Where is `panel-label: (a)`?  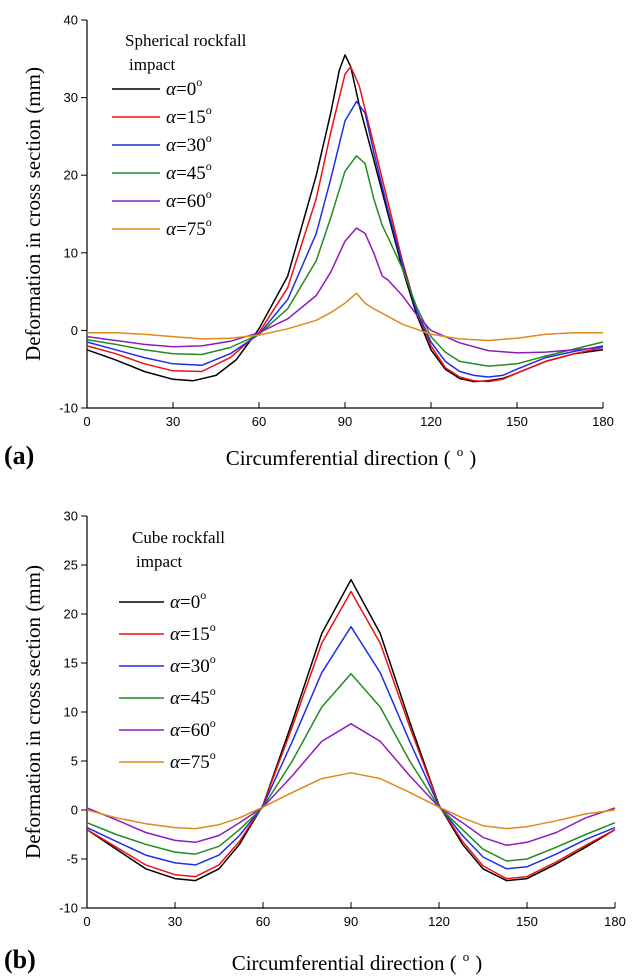
panel-label: (a) is located at coordinates (19, 455).